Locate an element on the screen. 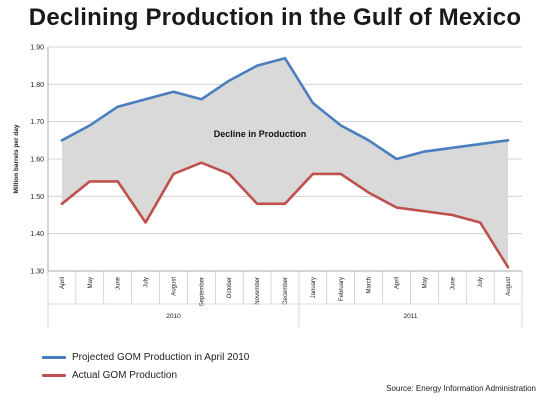 The image size is (550, 401). x-tick-label: September is located at coordinates (202, 291).